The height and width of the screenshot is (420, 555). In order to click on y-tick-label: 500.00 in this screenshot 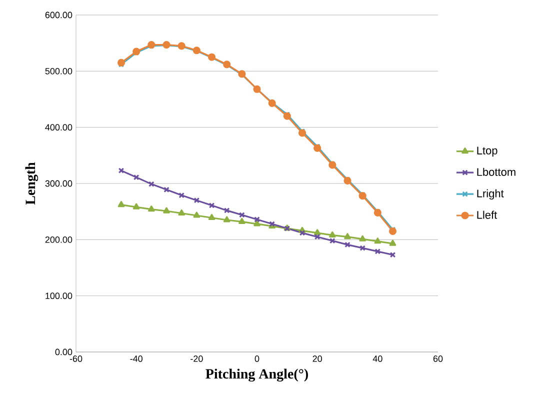, I will do `click(58, 71)`.